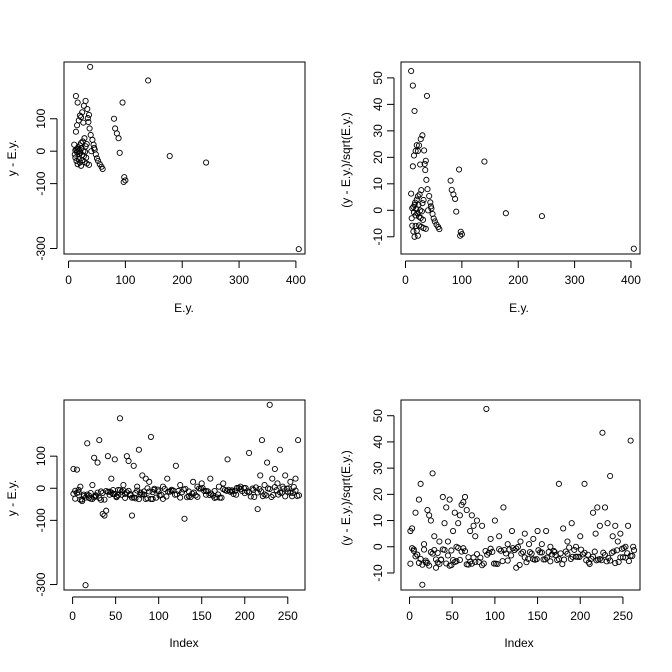  What do you see at coordinates (378, 573) in the screenshot?
I see `y-tick-label: -10` at bounding box center [378, 573].